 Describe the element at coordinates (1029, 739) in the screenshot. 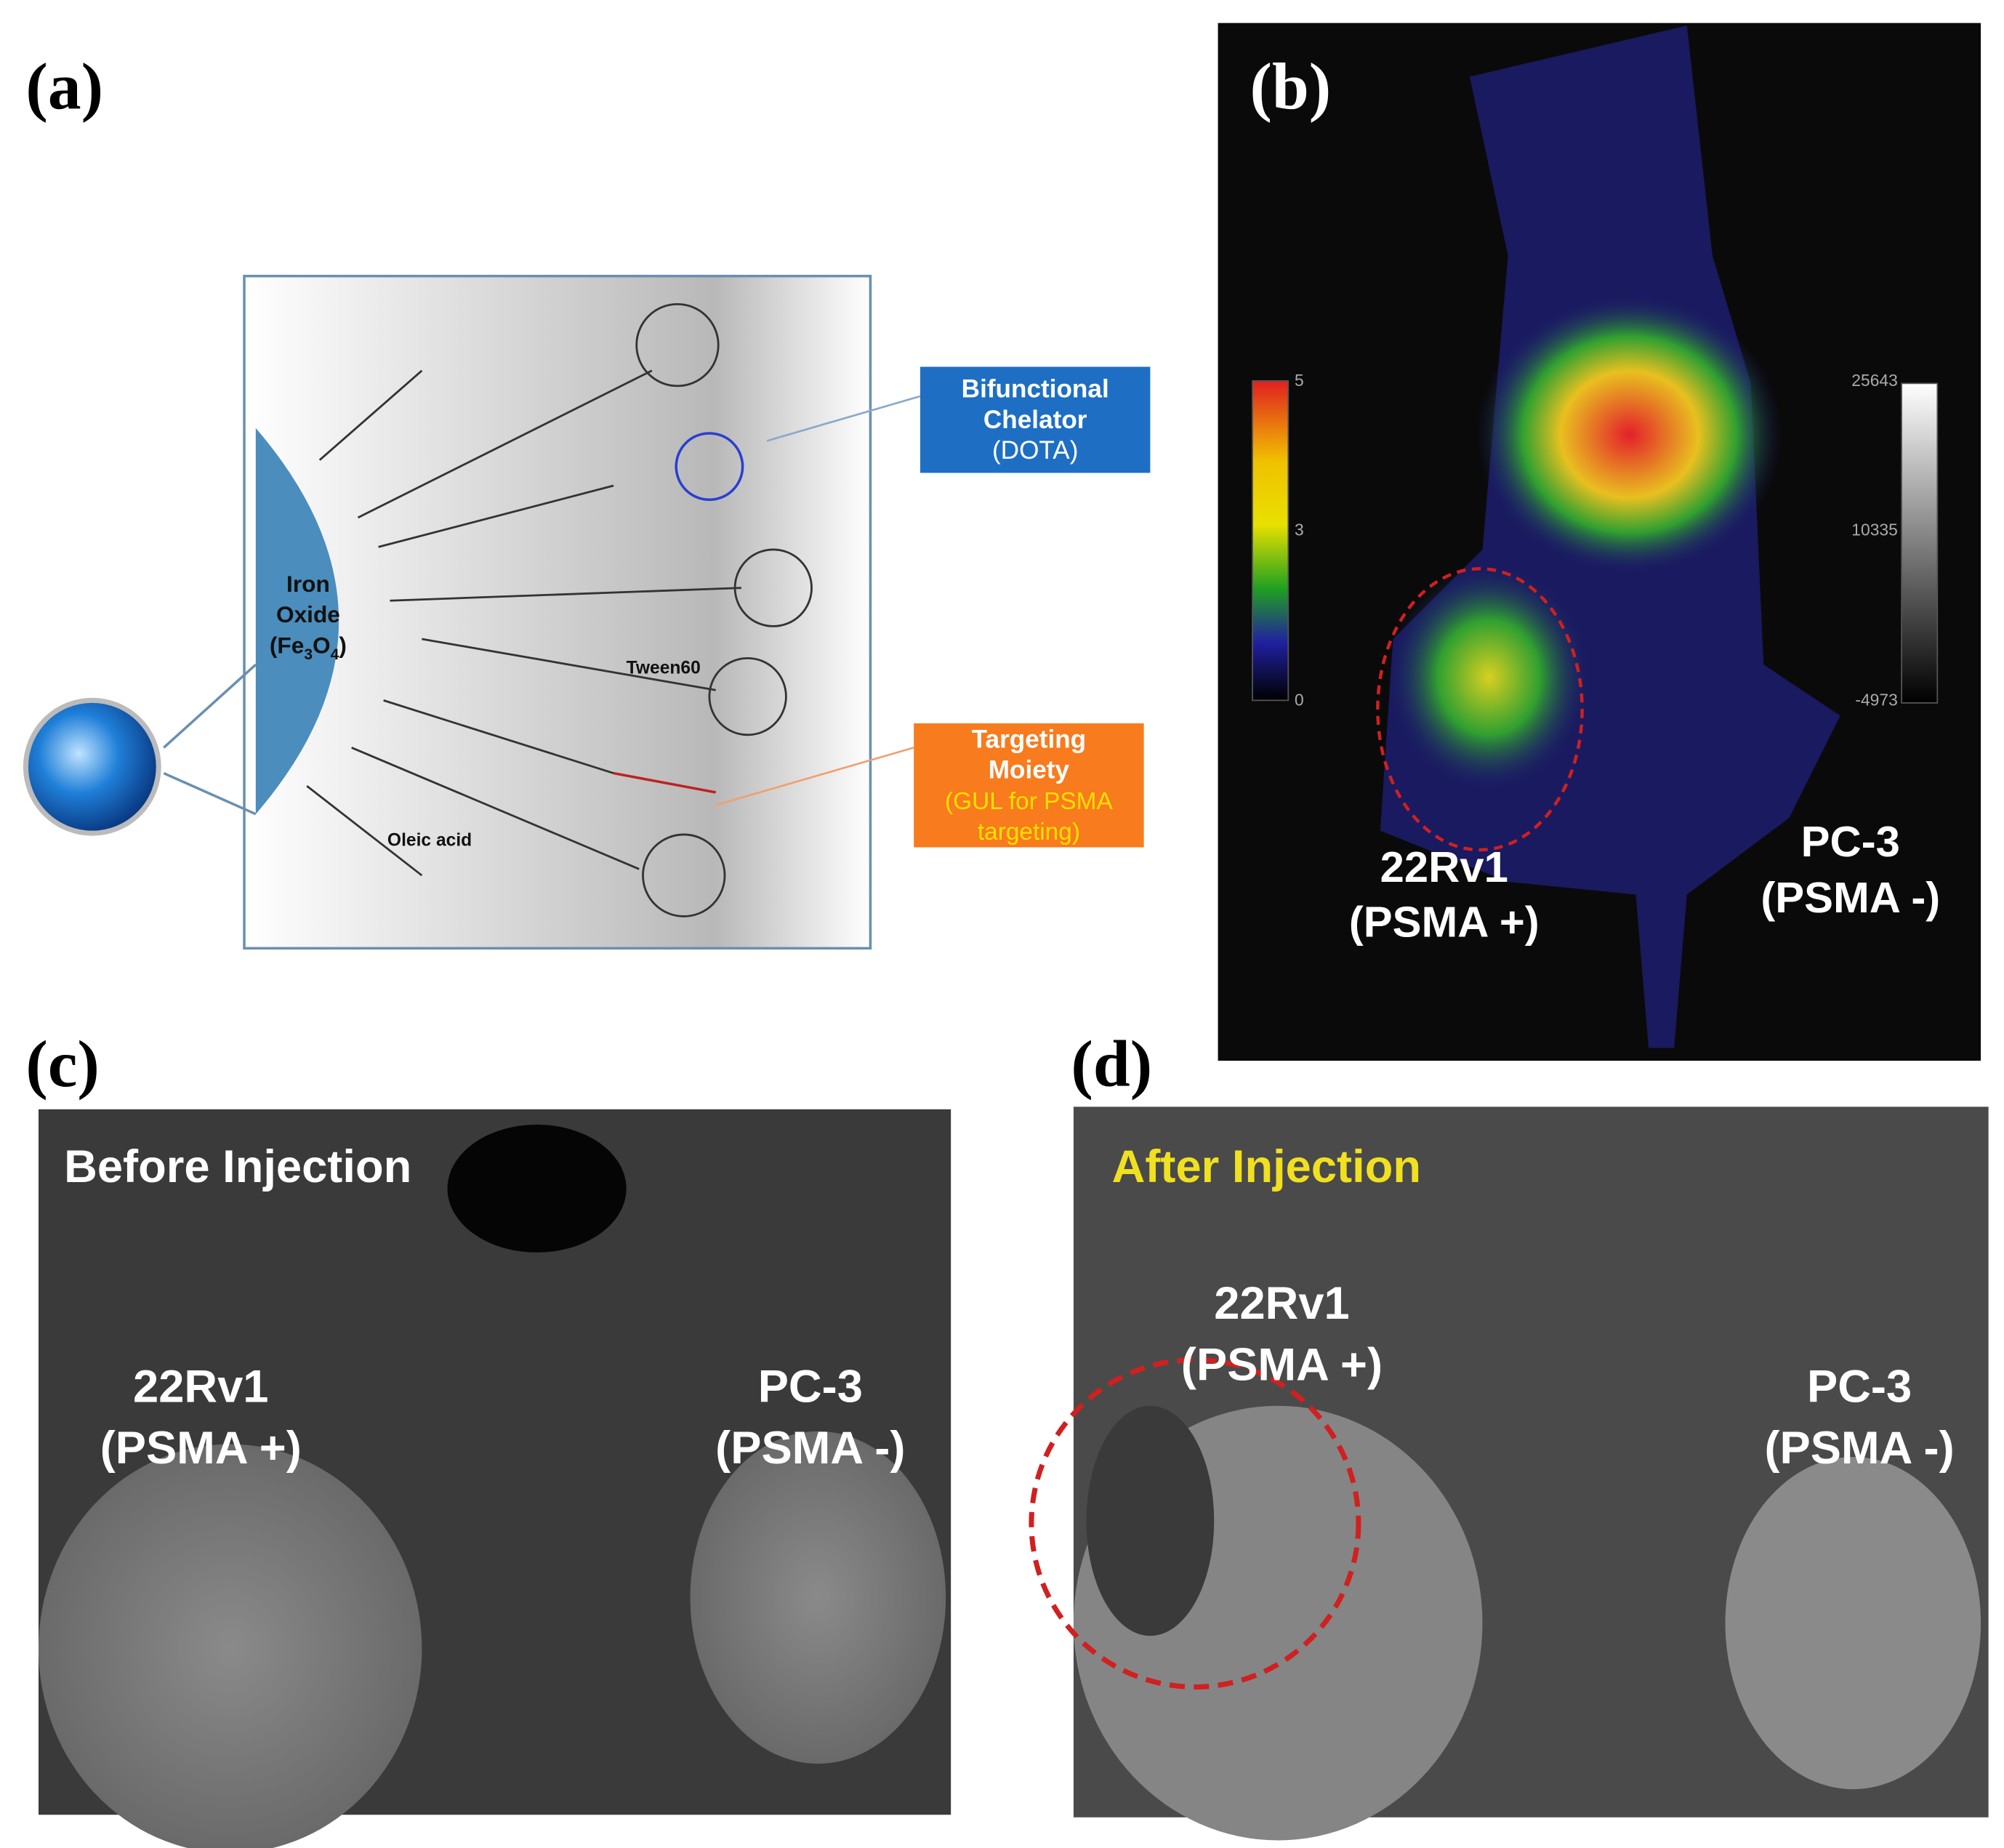

I see `targeting-label: Targeting` at that location.